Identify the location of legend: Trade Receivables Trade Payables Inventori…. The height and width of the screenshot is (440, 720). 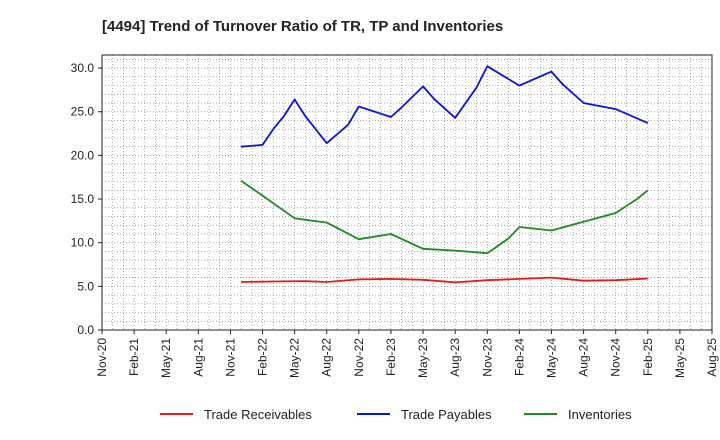
(396, 414).